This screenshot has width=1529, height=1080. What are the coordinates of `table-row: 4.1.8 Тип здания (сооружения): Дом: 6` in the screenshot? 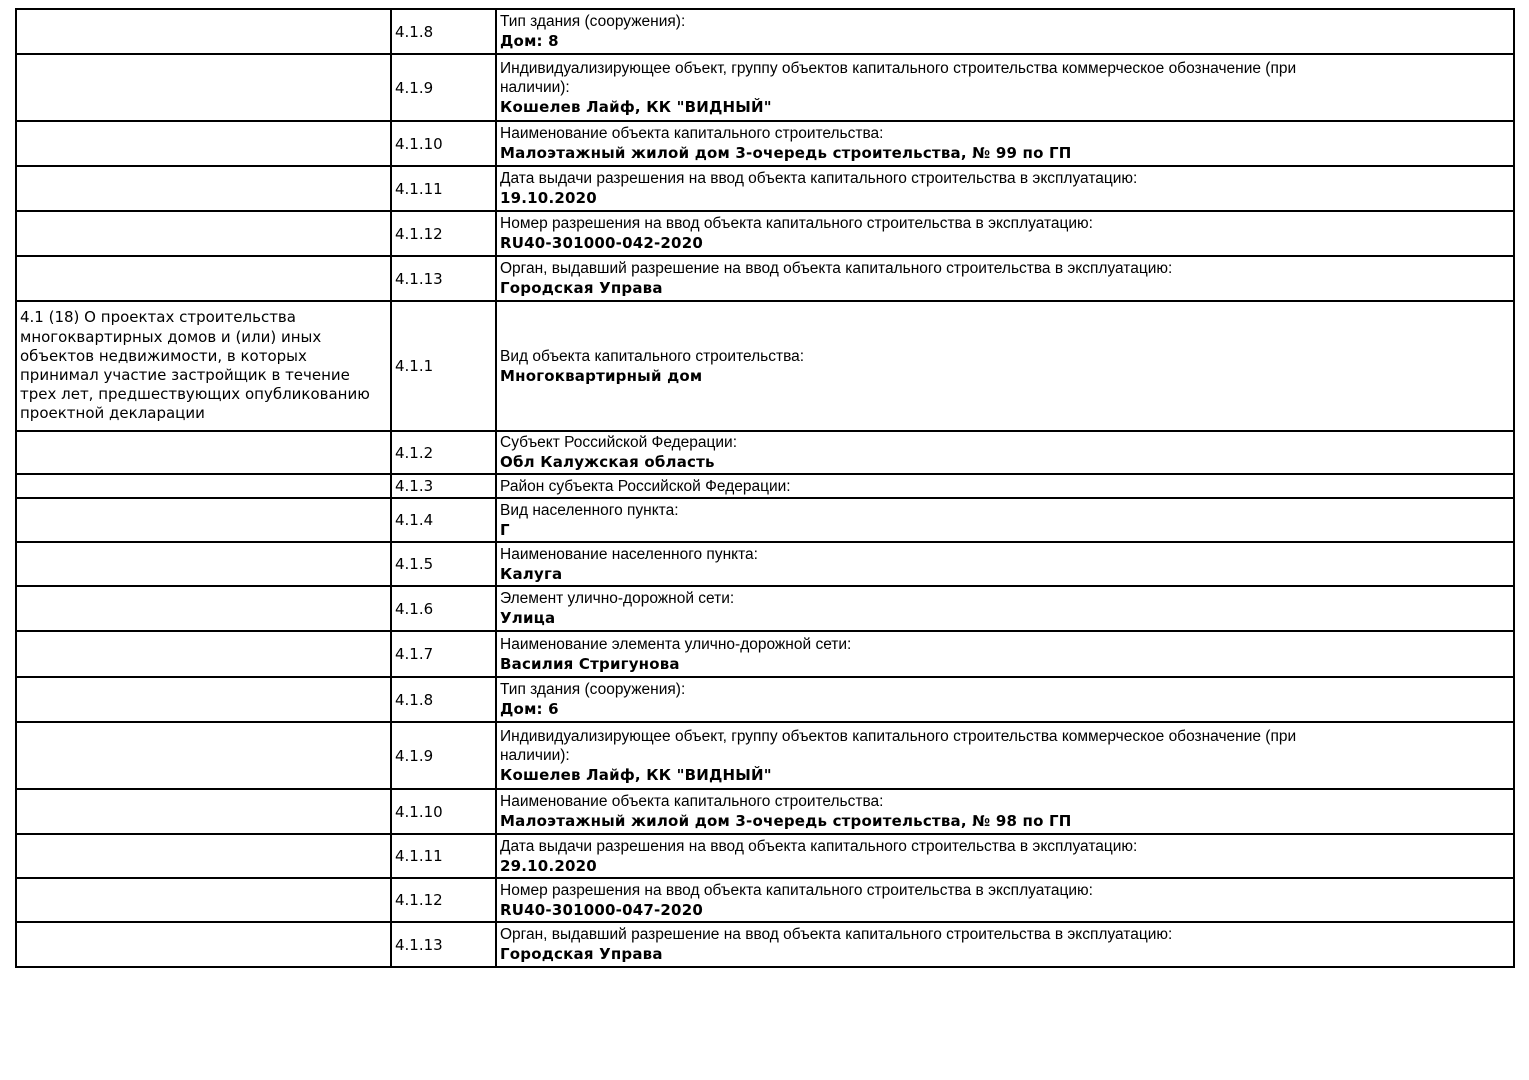 It's located at (765, 699).